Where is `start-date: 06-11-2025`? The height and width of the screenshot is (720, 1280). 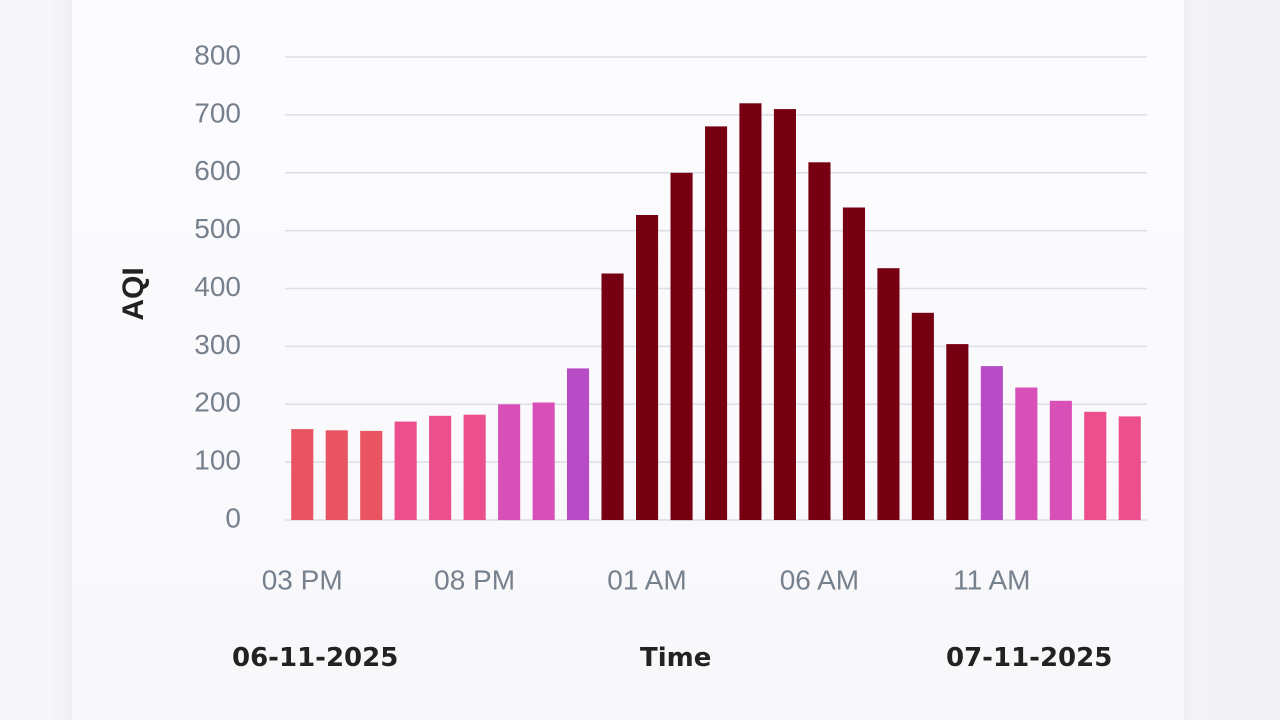
start-date: 06-11-2025 is located at coordinates (315, 658).